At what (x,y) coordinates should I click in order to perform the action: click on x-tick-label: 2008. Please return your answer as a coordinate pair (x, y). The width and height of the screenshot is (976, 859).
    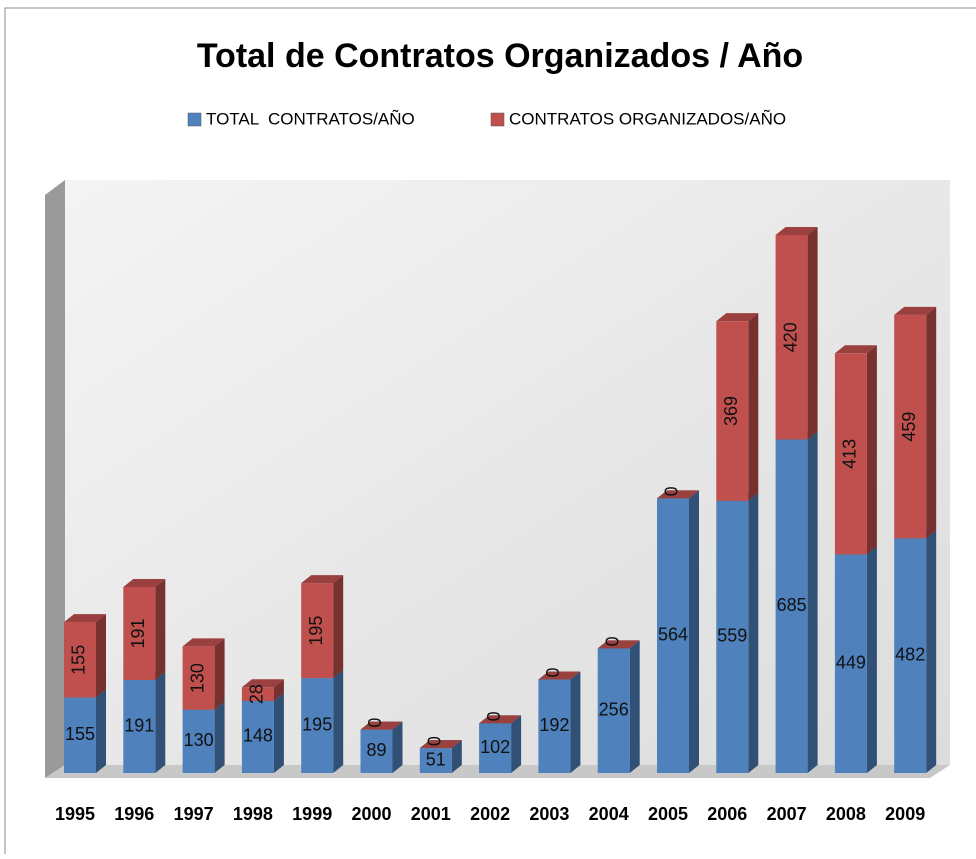
    Looking at the image, I should click on (846, 814).